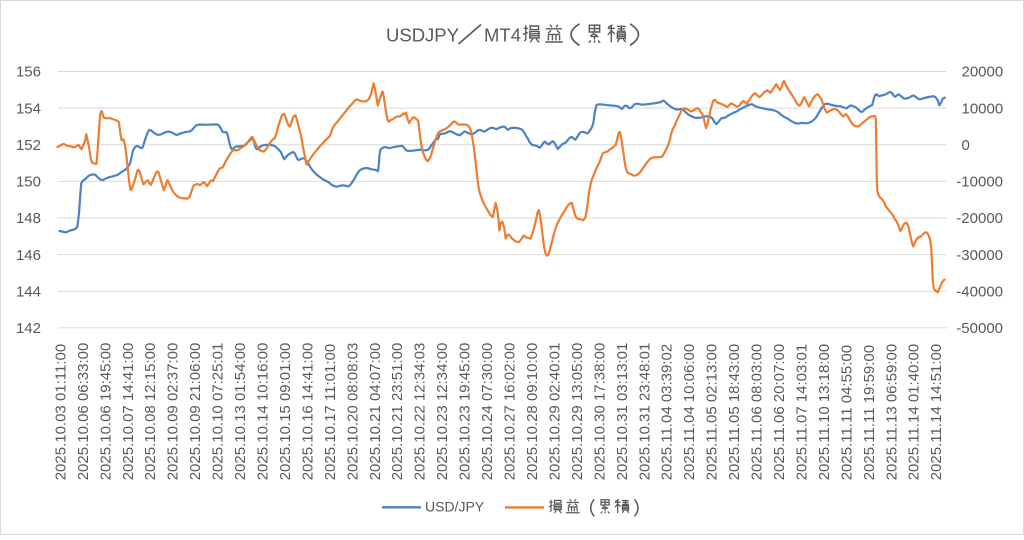  Describe the element at coordinates (801, 412) in the screenshot. I see `svg-text: 2025.11.07 14:03:01` at that location.